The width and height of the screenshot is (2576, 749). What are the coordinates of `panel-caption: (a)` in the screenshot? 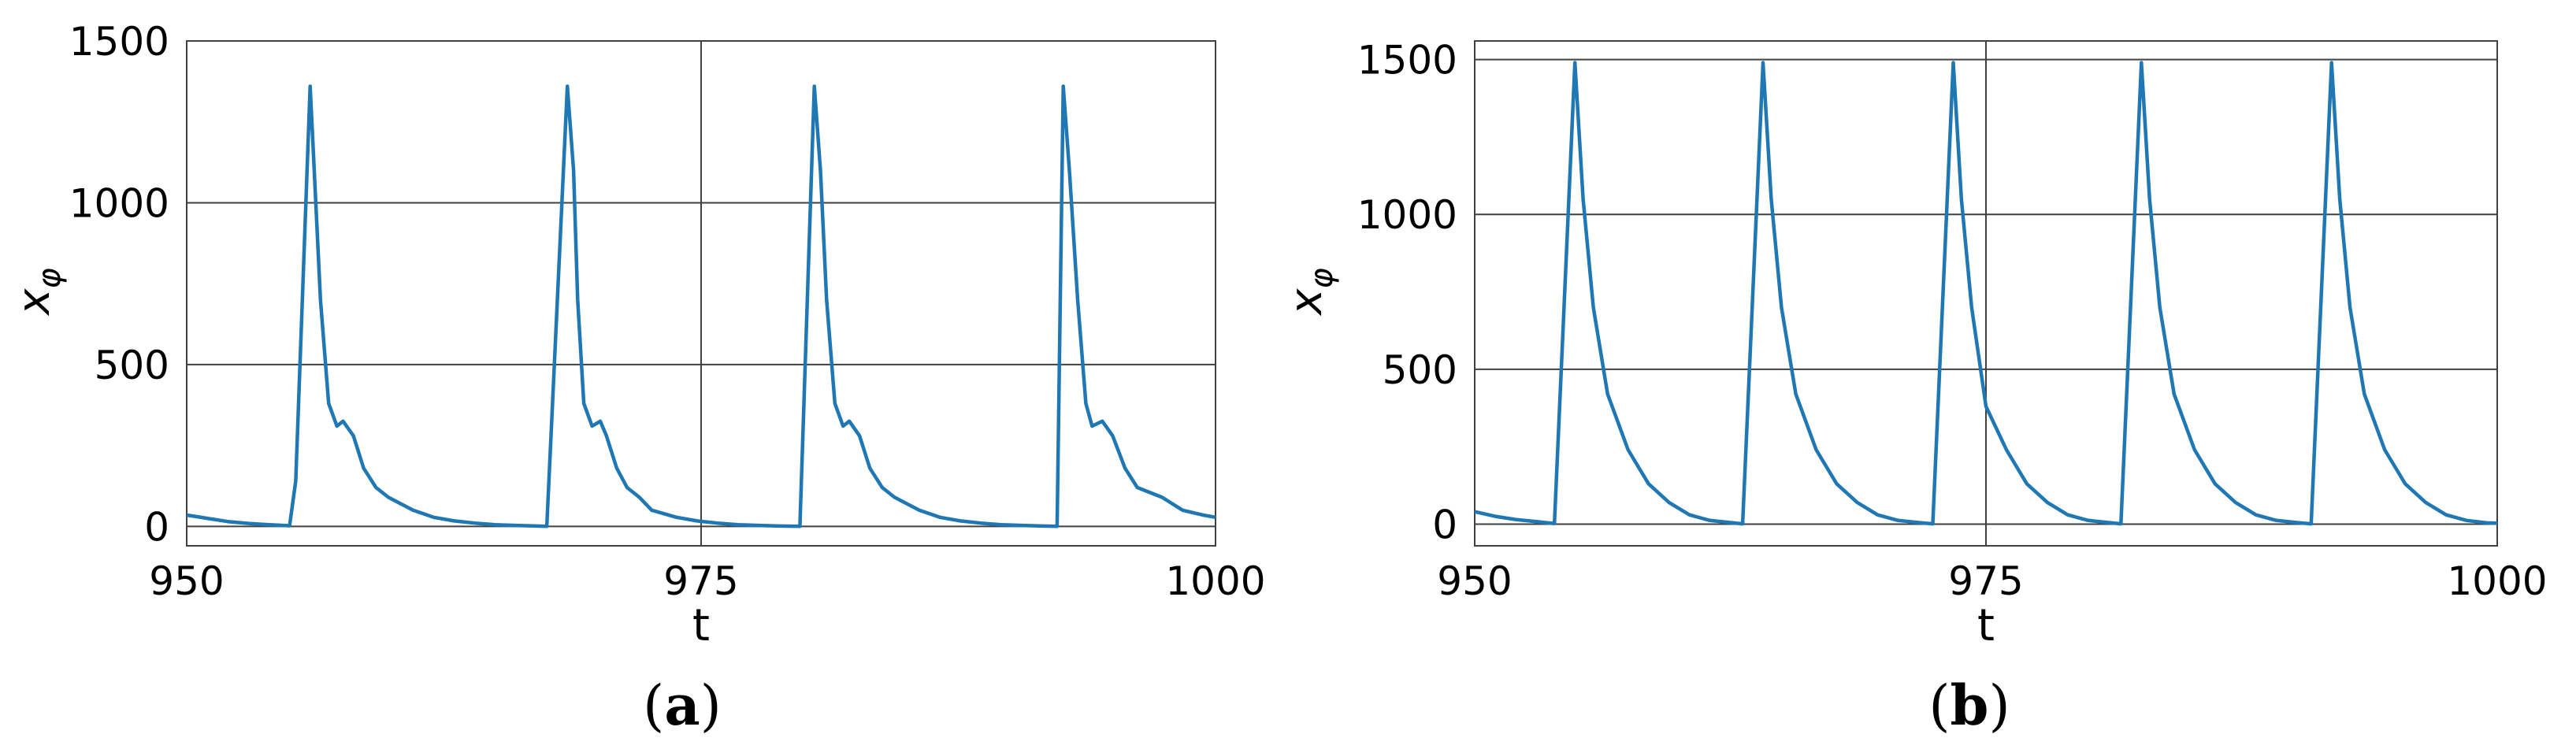 It's located at (682, 705).